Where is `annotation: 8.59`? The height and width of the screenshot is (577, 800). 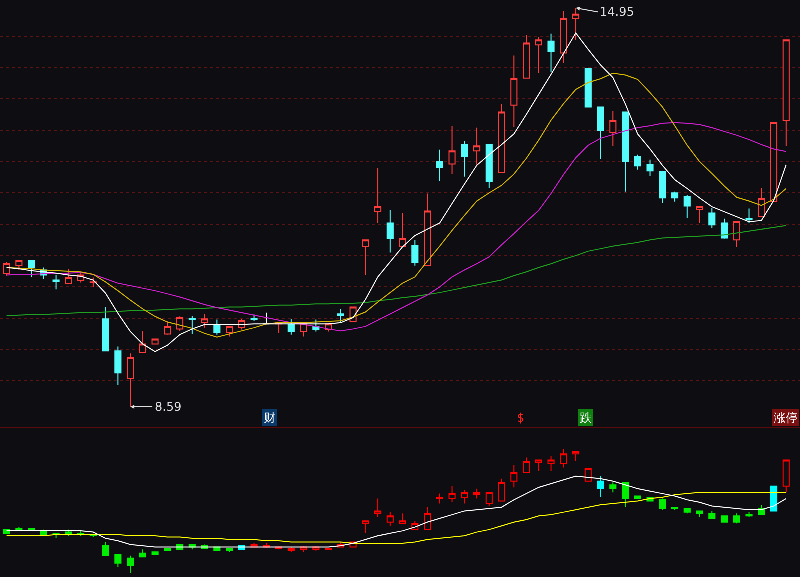
annotation: 8.59 is located at coordinates (168, 407).